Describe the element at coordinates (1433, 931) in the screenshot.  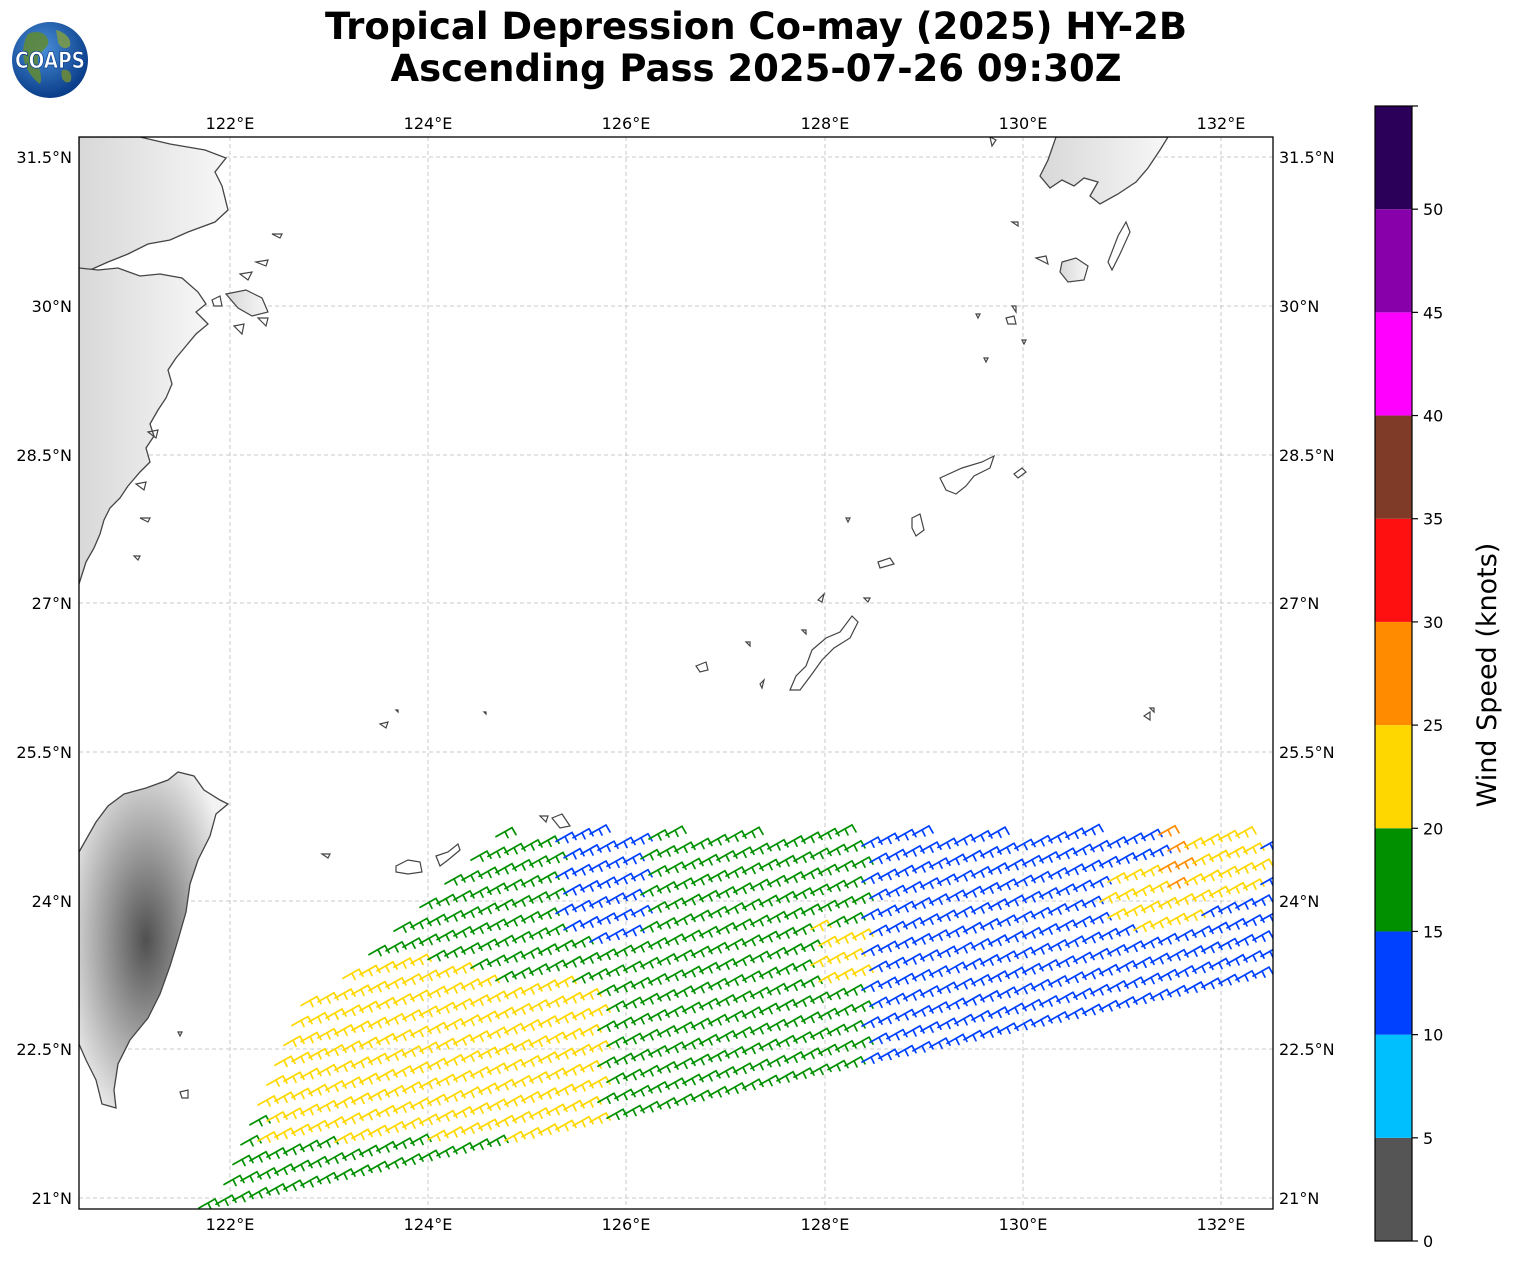
I see `colorbar-tick-label: 15` at that location.